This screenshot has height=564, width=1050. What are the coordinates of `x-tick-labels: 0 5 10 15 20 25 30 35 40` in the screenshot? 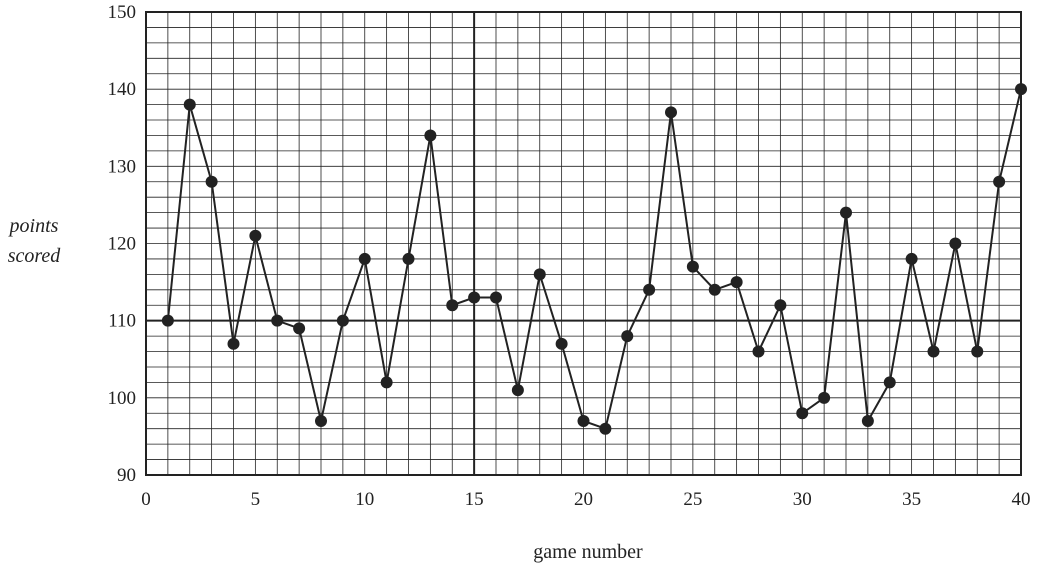 It's located at (585, 499).